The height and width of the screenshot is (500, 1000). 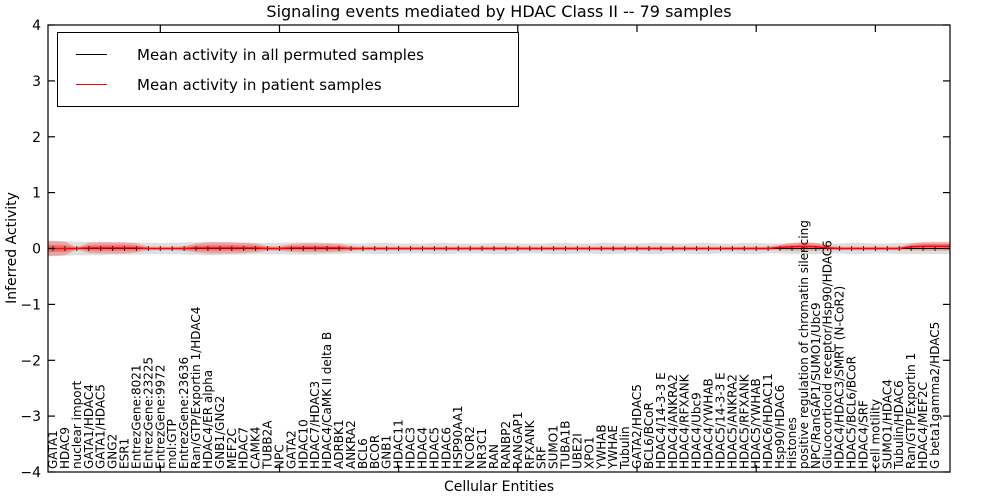 I want to click on entity-tick-label: RFXANK, so click(x=530, y=444).